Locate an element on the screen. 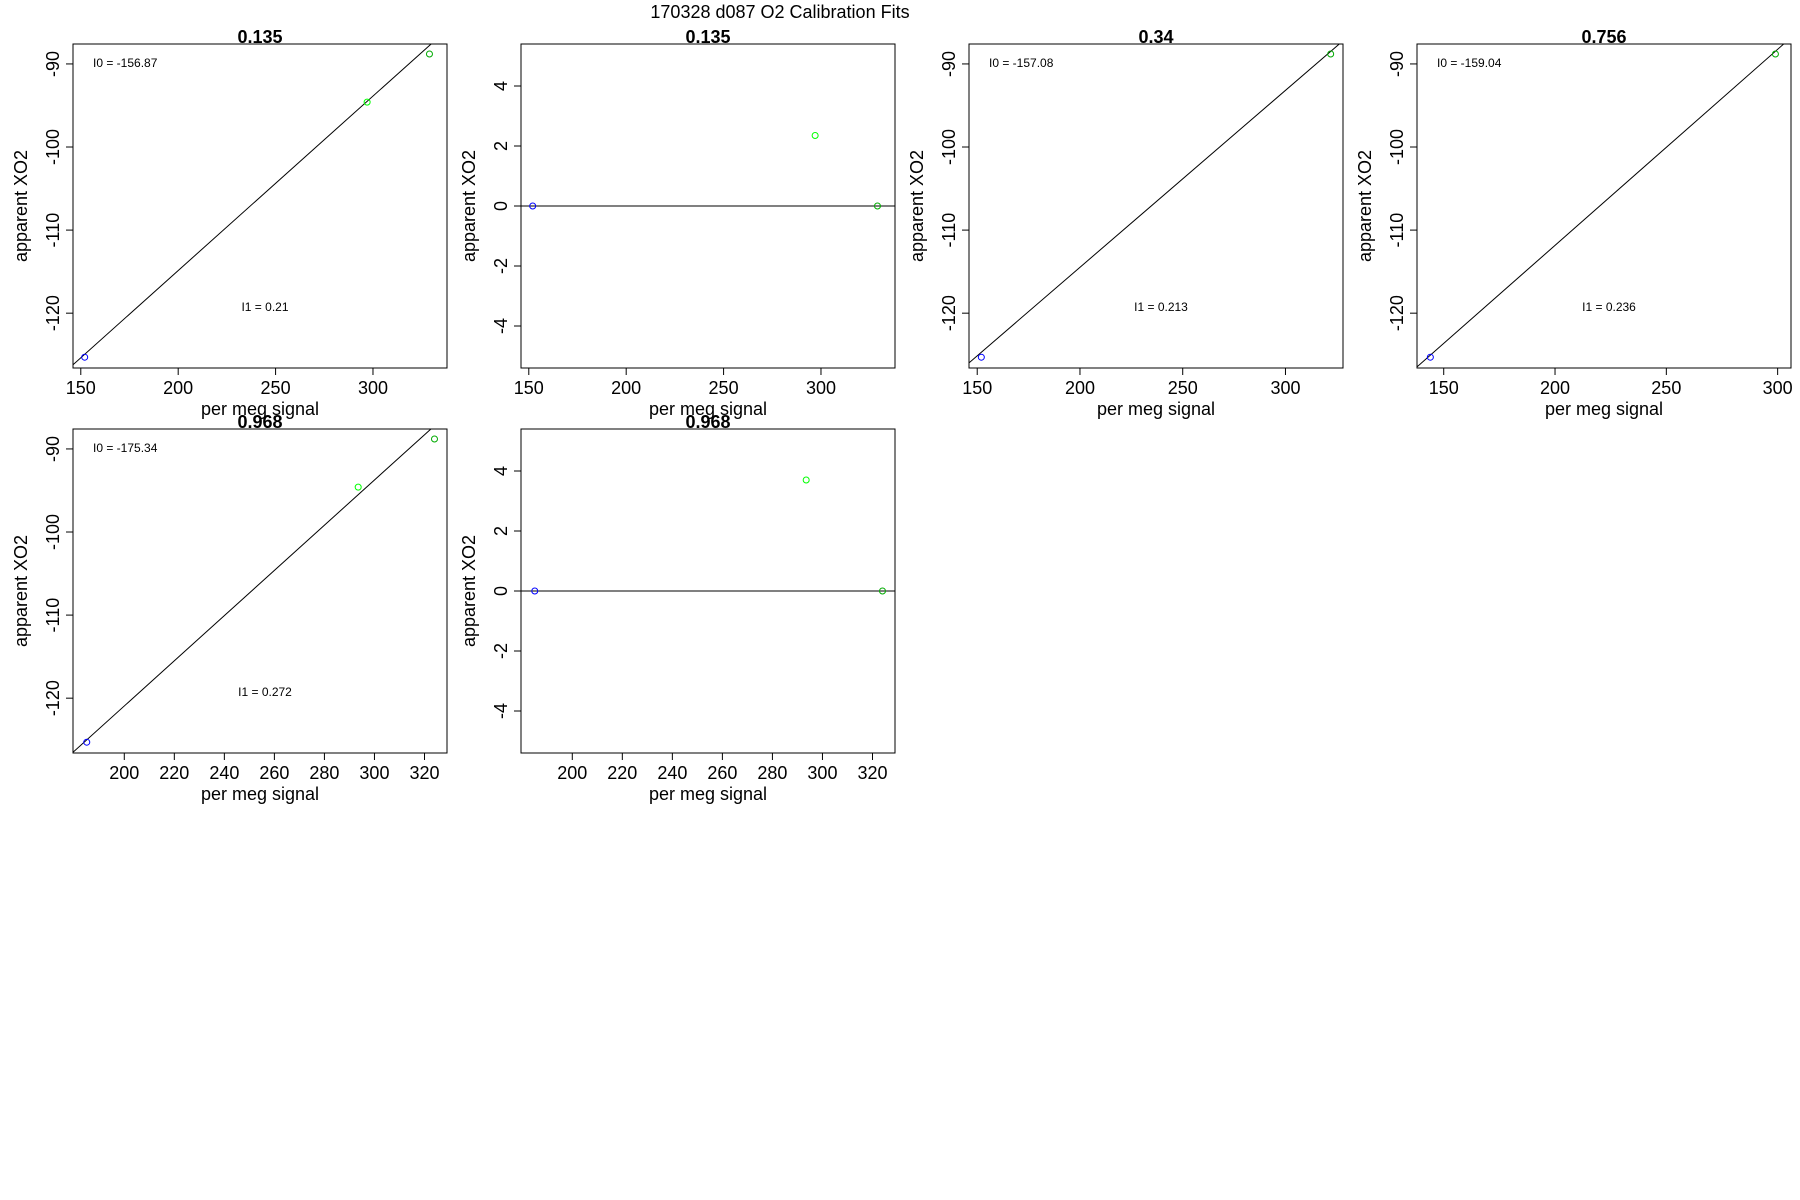 The height and width of the screenshot is (1200, 1800). slope-annotation: I1 = 0.213 is located at coordinates (1161, 307).